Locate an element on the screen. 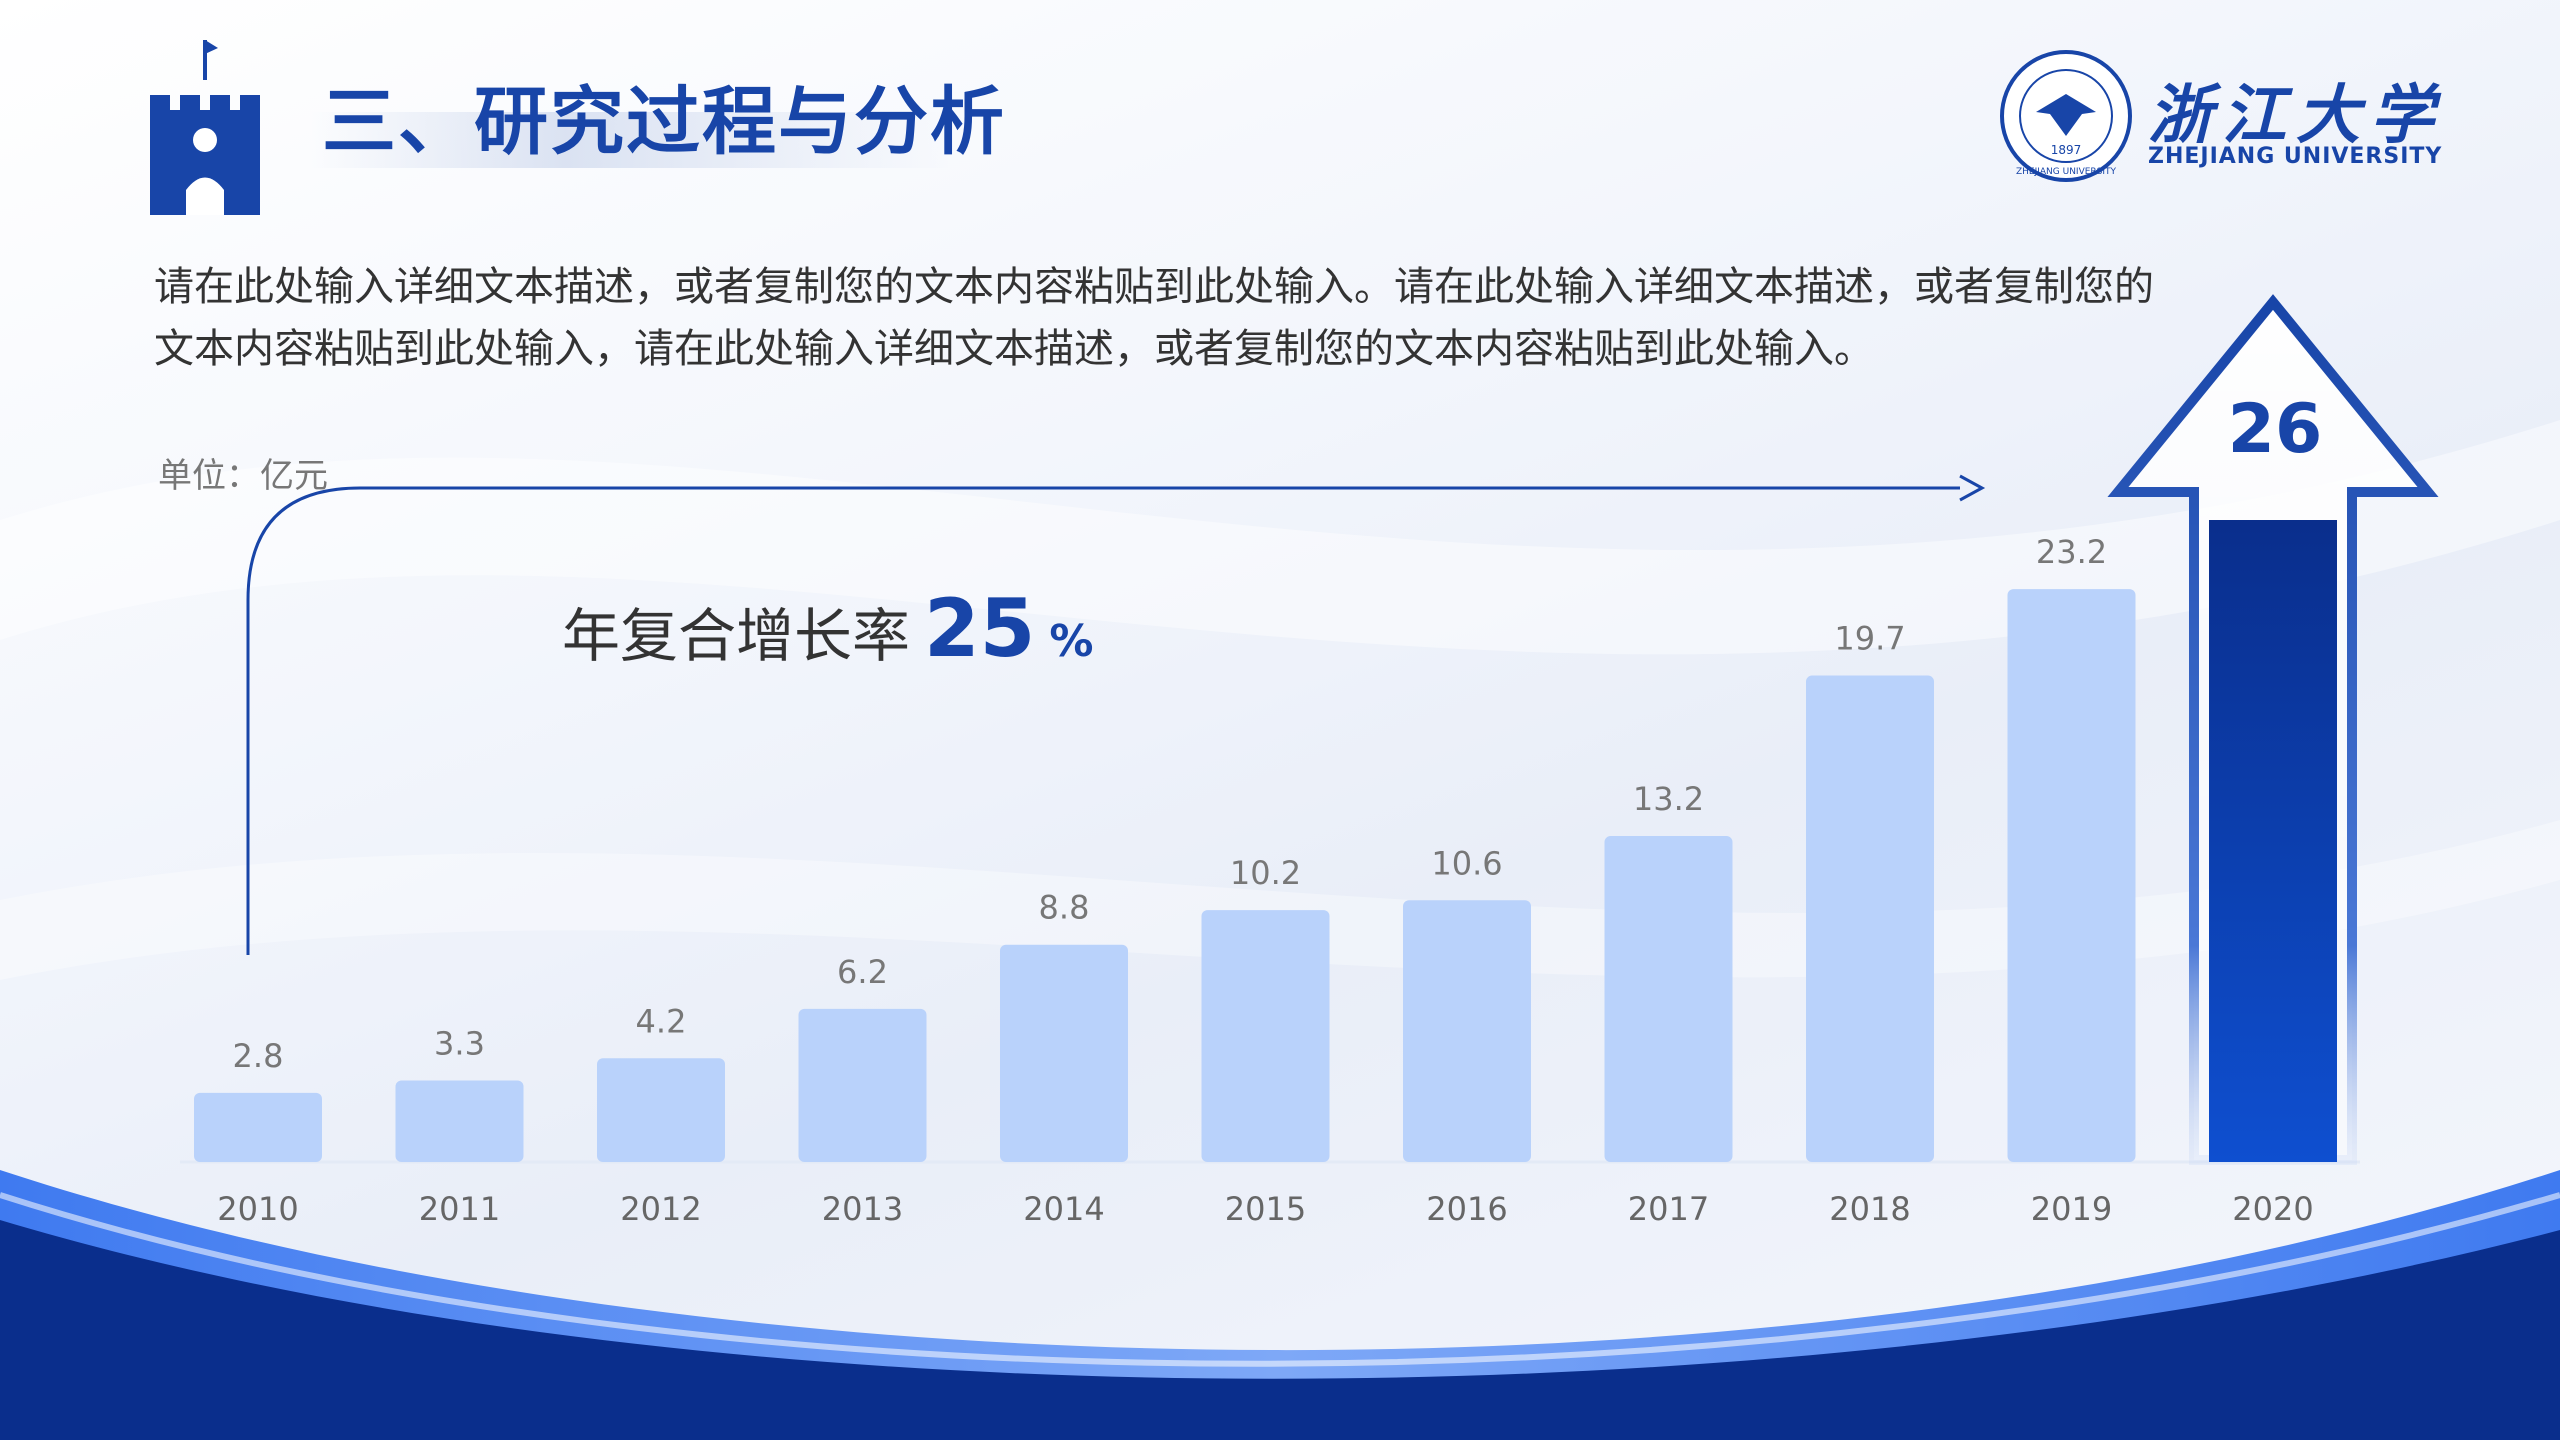 Image resolution: width=2560 pixels, height=1440 pixels. value-label-2010: 2.8 is located at coordinates (258, 1056).